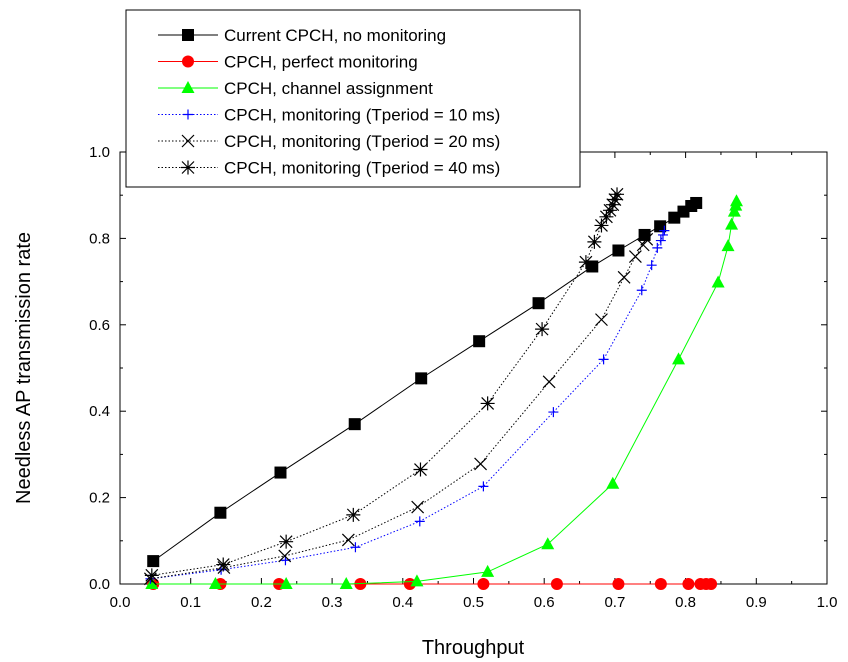 The height and width of the screenshot is (662, 848). I want to click on legend-label: CPCH, monitoring (Tperiod = 10 ms), so click(362, 115).